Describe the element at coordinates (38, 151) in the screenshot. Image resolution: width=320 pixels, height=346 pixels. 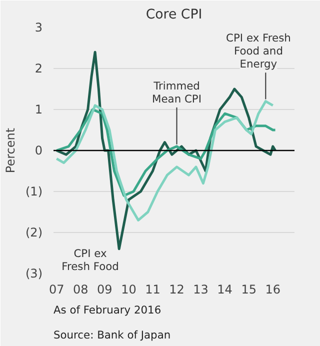
I see `y-tick-label: 0` at that location.